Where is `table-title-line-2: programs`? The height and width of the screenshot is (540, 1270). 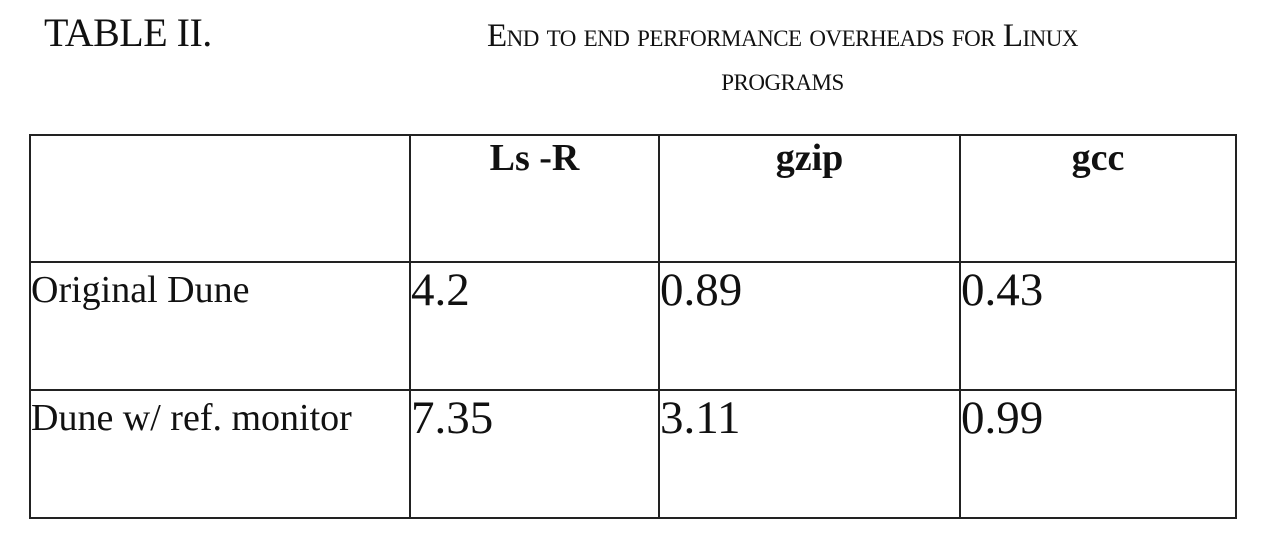
table-title-line-2: programs is located at coordinates (782, 80).